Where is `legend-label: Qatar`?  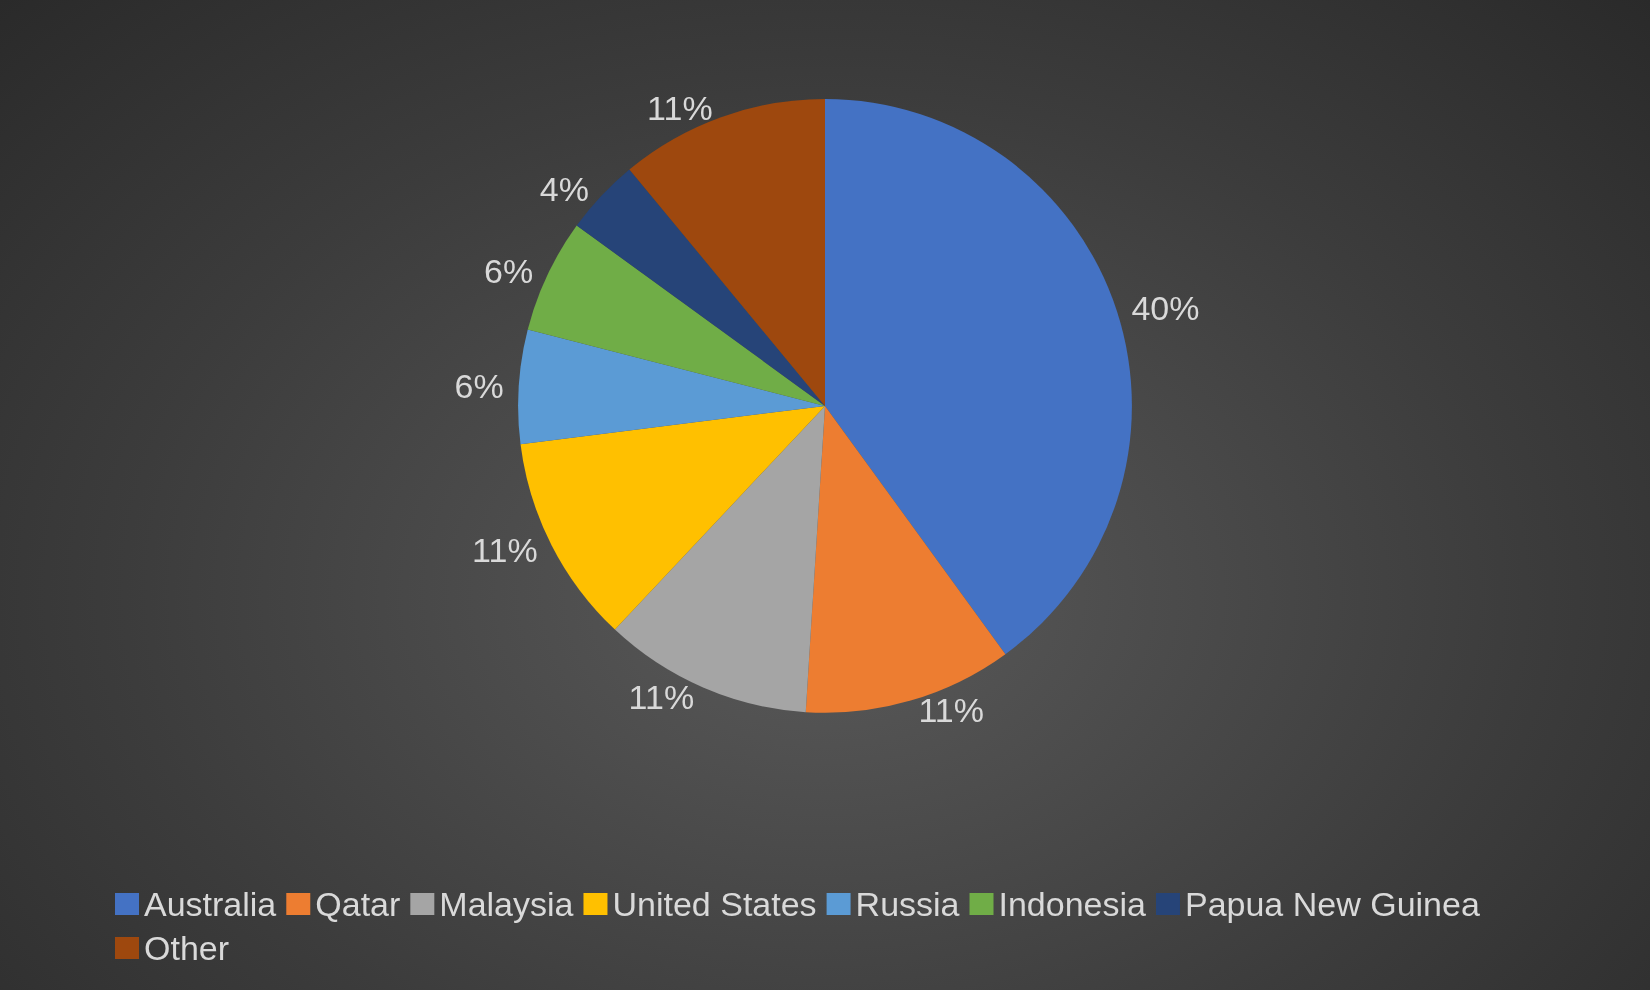
legend-label: Qatar is located at coordinates (358, 904).